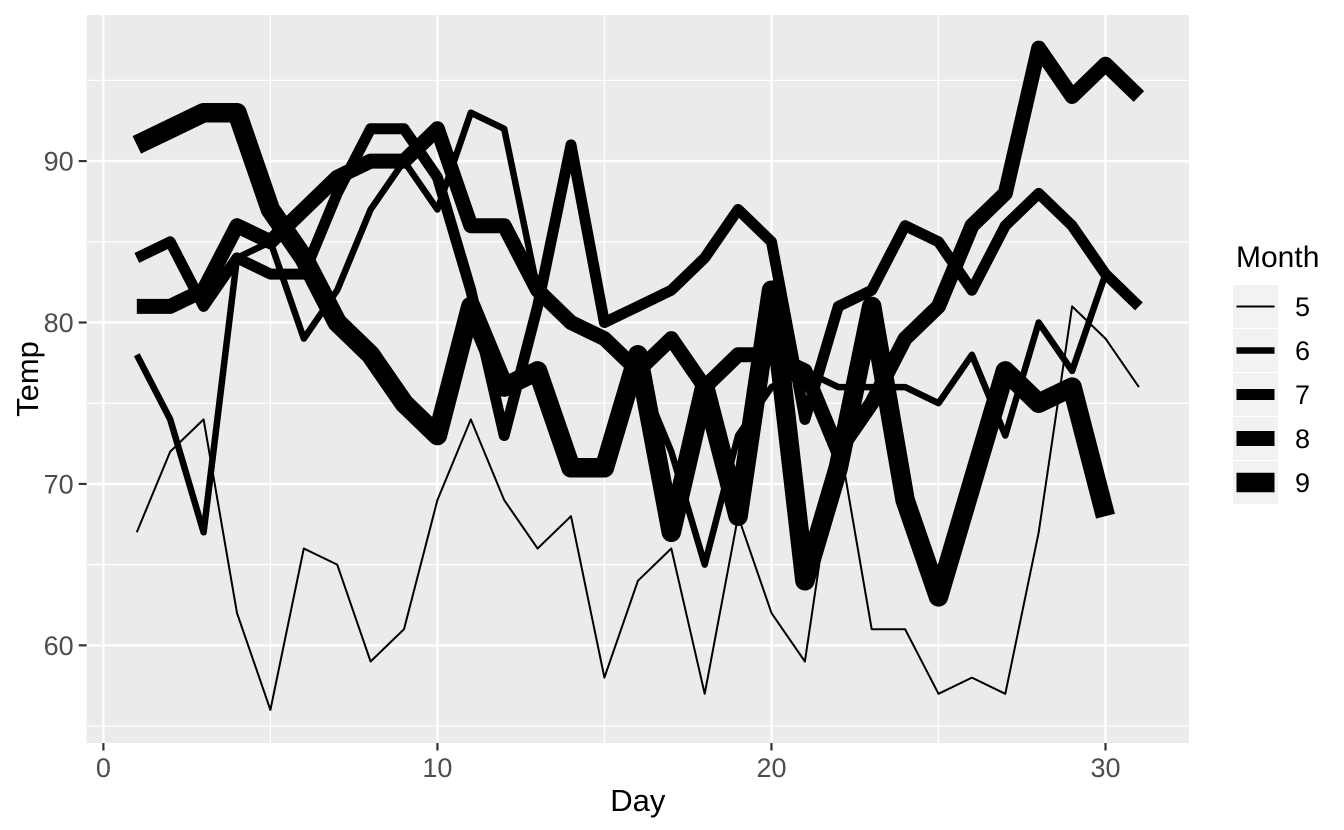 The image size is (1344, 830). I want to click on y-tick-label: 60, so click(59, 646).